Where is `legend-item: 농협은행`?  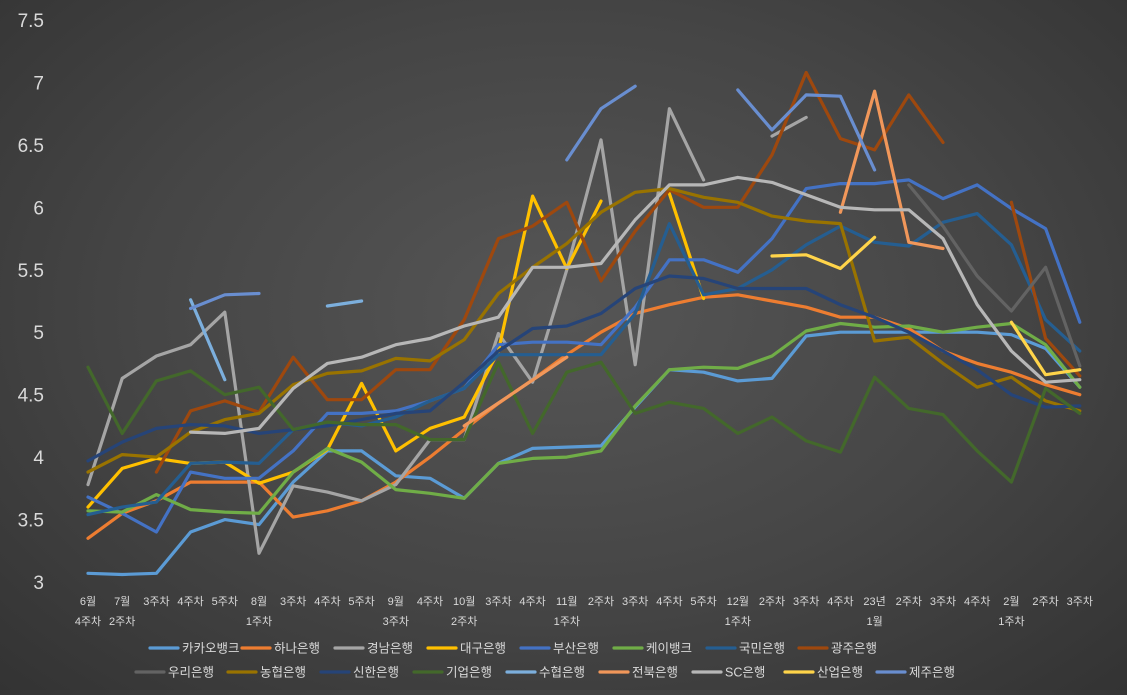
legend-item: 농협은행 is located at coordinates (266, 672).